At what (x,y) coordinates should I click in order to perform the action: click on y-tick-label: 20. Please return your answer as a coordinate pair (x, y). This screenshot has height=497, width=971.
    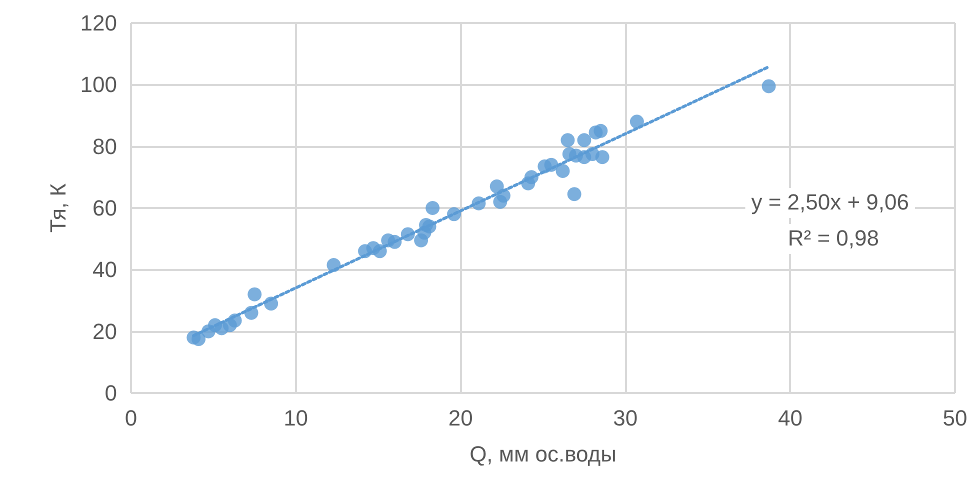
    Looking at the image, I should click on (104, 331).